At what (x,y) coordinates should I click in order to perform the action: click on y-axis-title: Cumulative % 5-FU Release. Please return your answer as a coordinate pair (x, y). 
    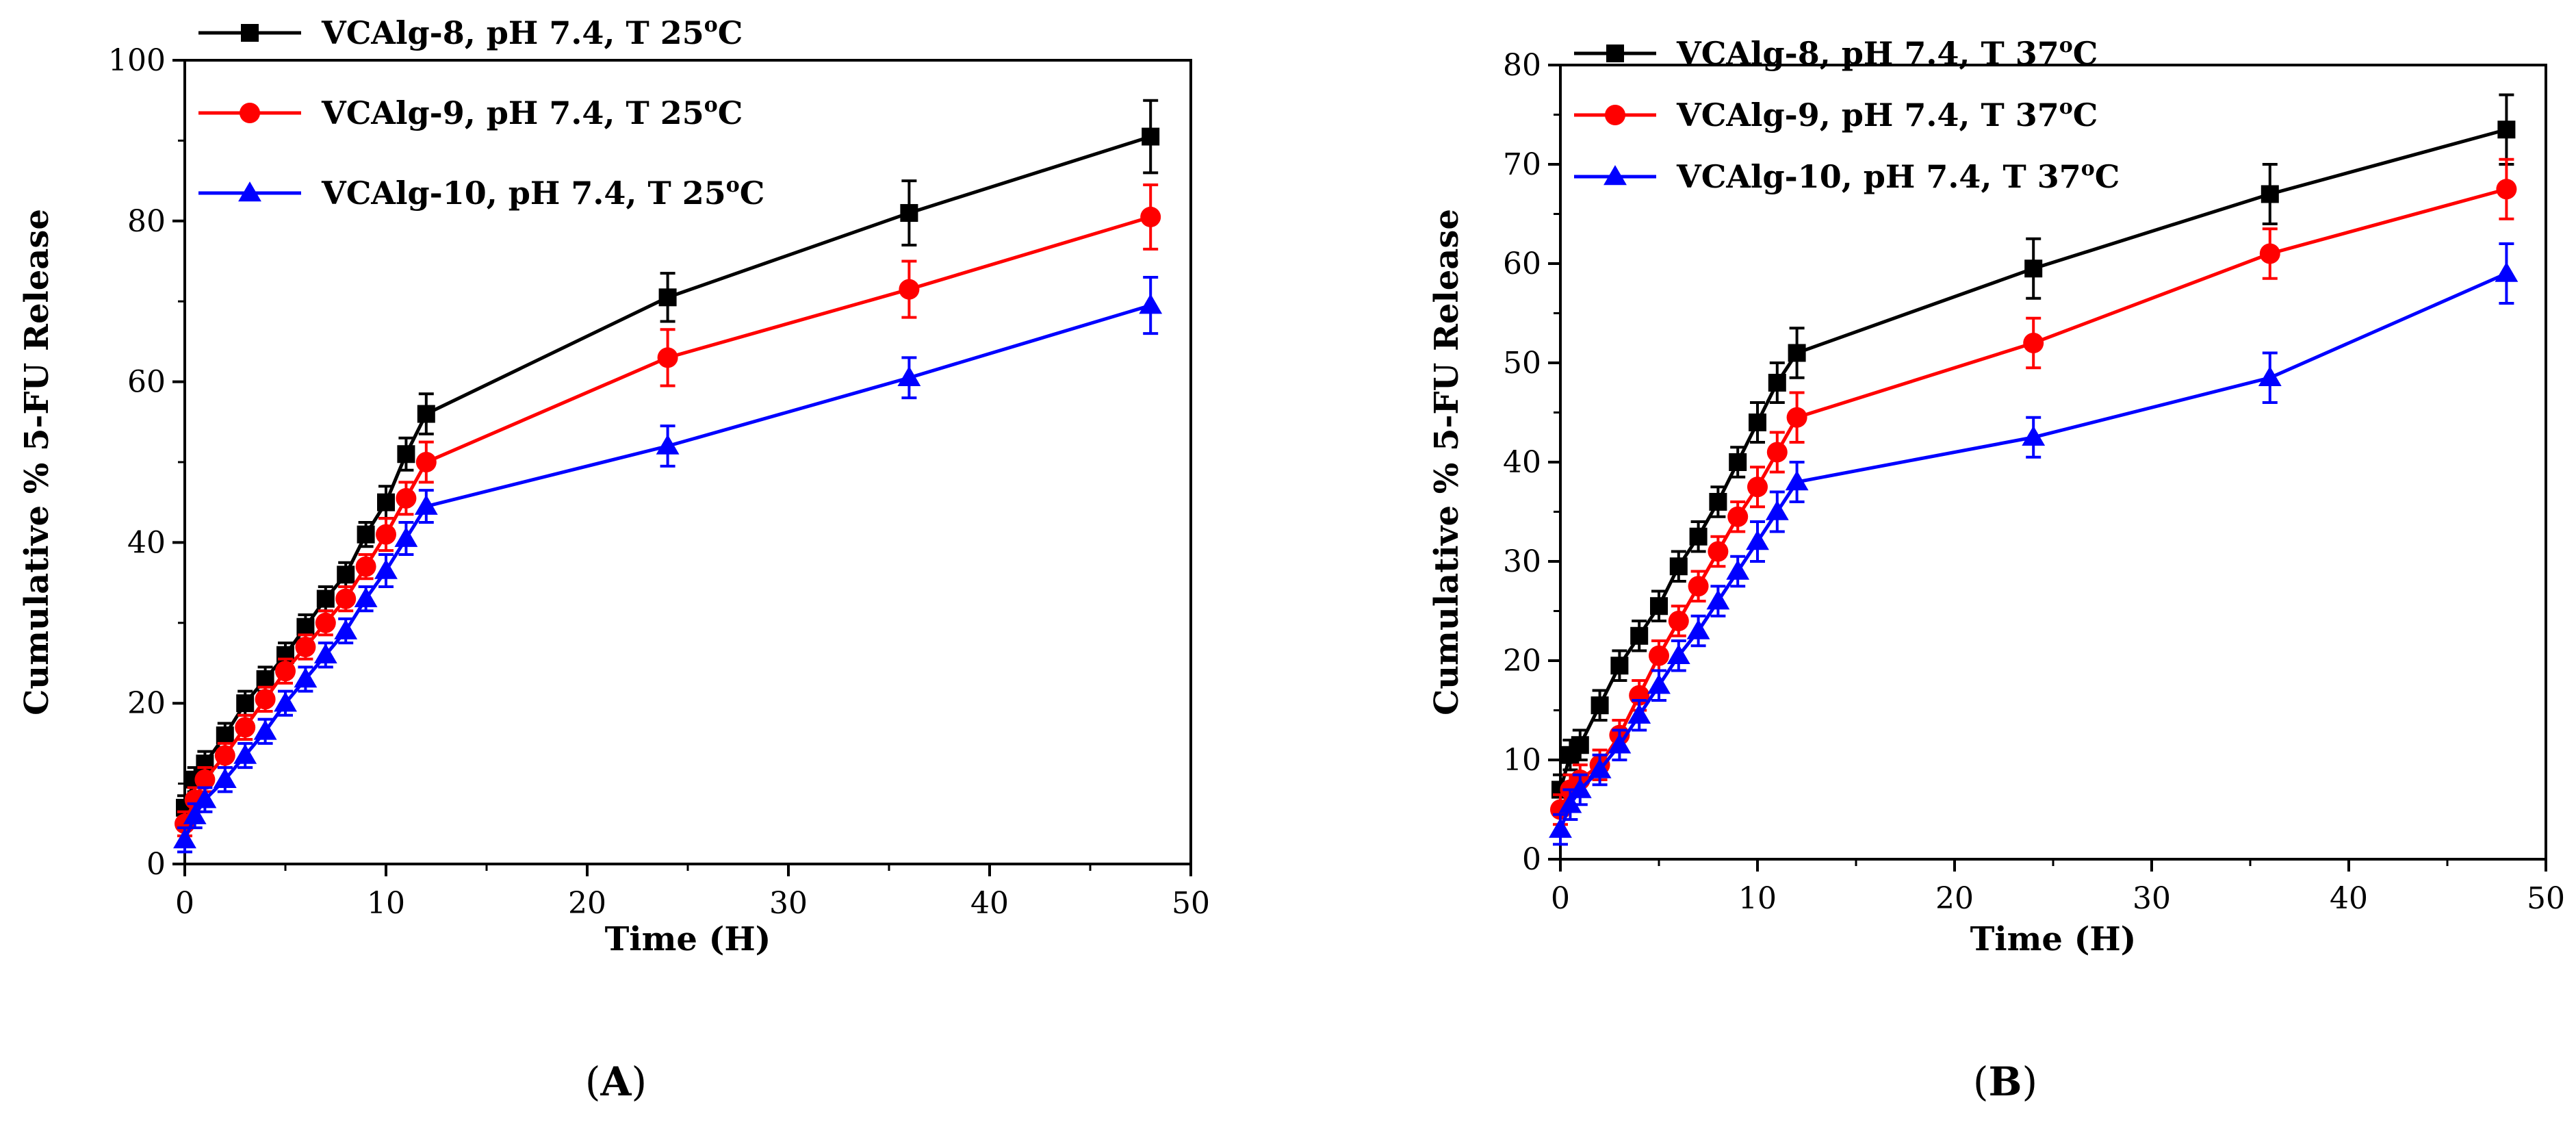
    Looking at the image, I should click on (1447, 462).